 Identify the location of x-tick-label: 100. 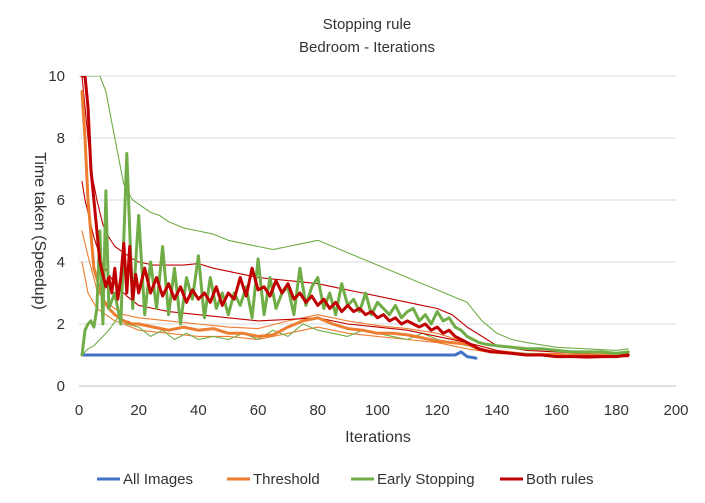
(377, 410).